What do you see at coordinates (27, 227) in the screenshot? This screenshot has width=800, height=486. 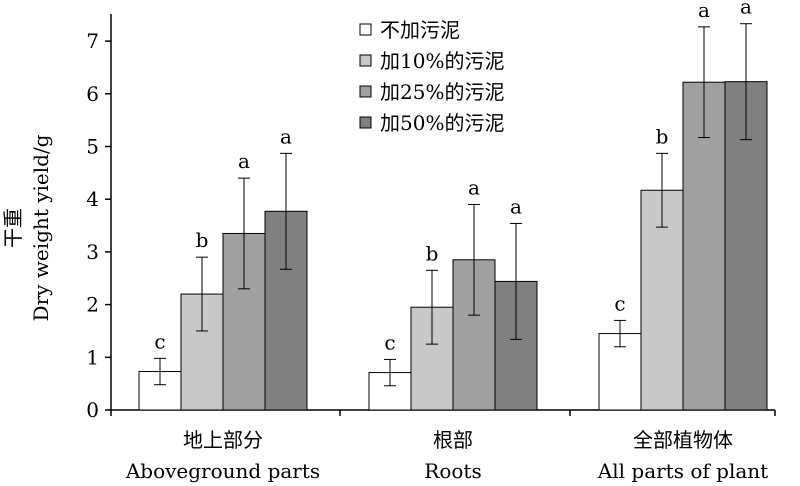 I see `y-axis-label: 干重 Dry weight yield/g` at bounding box center [27, 227].